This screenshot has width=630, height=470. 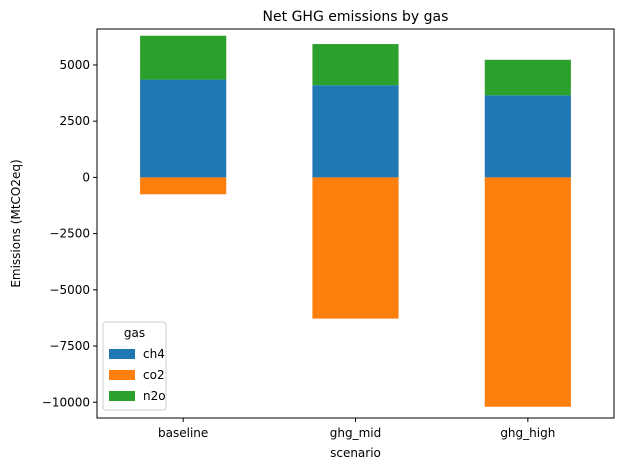 What do you see at coordinates (69, 346) in the screenshot?
I see `y-tick-label: −7500` at bounding box center [69, 346].